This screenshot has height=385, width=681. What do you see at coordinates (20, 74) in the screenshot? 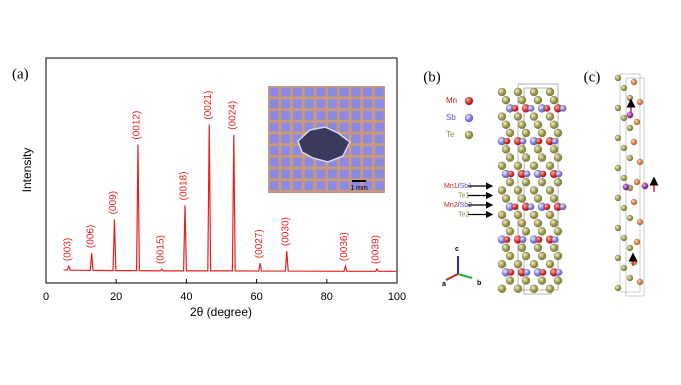
I see `panel-label: (a)` at bounding box center [20, 74].